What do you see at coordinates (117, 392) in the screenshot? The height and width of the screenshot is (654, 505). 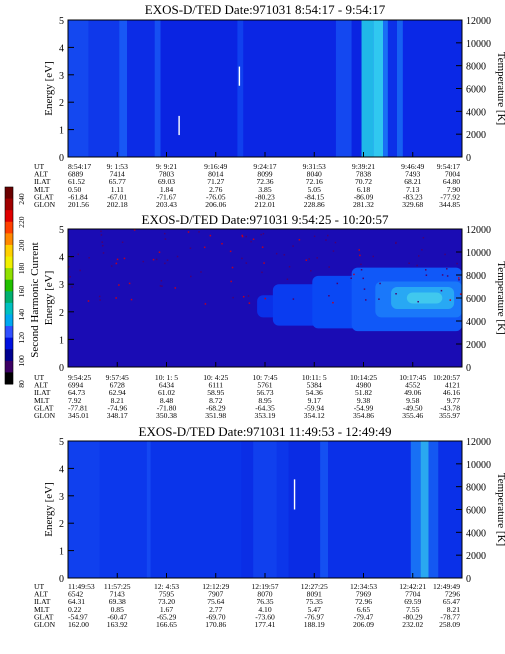 I see `table-cell: 62.94` at bounding box center [117, 392].